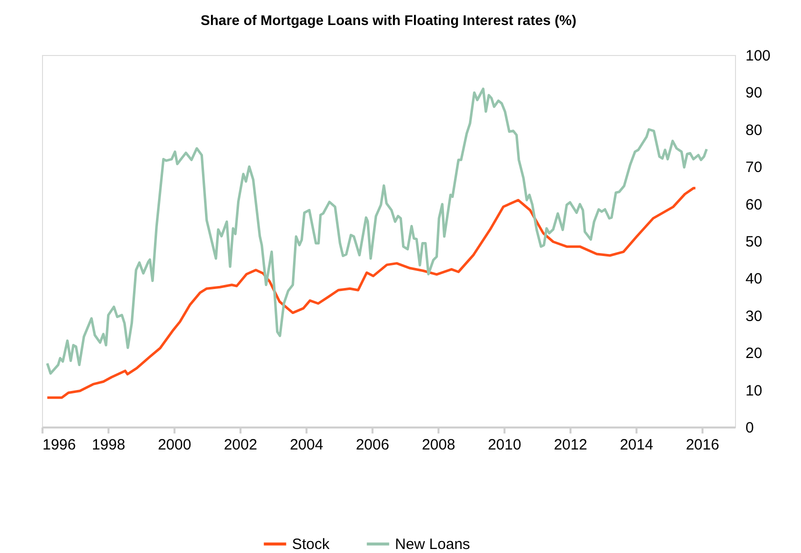 Image resolution: width=801 pixels, height=553 pixels. Describe the element at coordinates (754, 316) in the screenshot. I see `y-tick-label: 30` at that location.